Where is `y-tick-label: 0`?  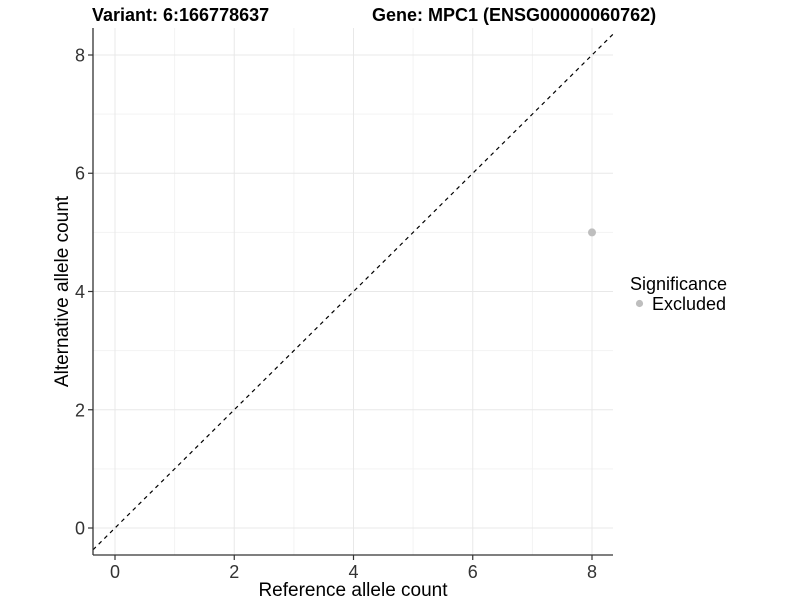
y-tick-label: 0 is located at coordinates (80, 529).